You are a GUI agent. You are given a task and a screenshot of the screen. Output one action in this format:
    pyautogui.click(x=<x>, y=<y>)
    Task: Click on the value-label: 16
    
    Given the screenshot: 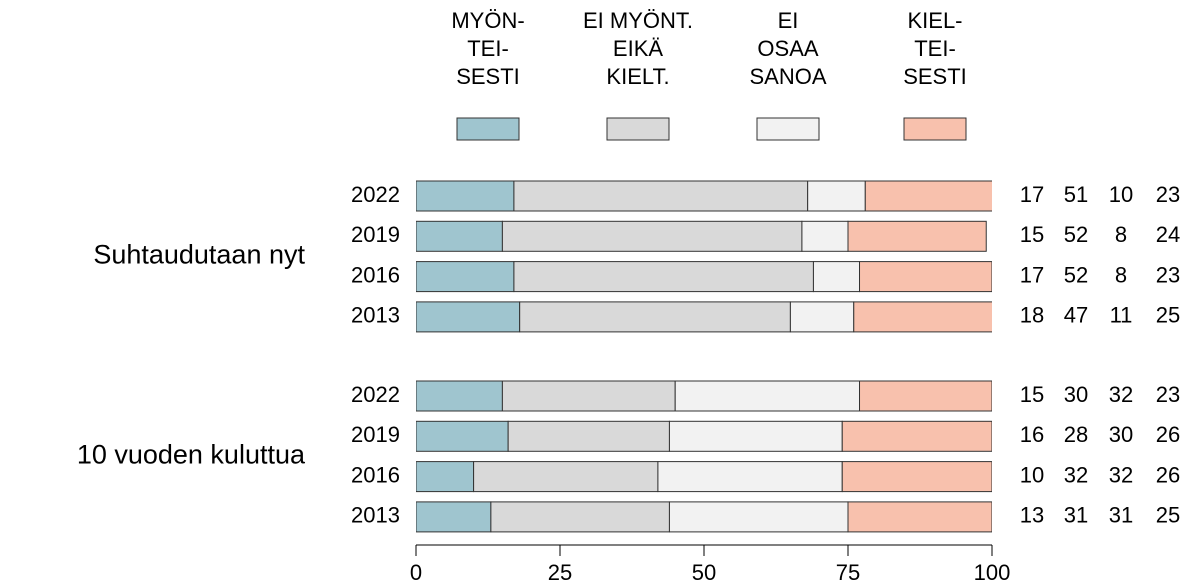 What is the action you would take?
    pyautogui.click(x=1032, y=434)
    